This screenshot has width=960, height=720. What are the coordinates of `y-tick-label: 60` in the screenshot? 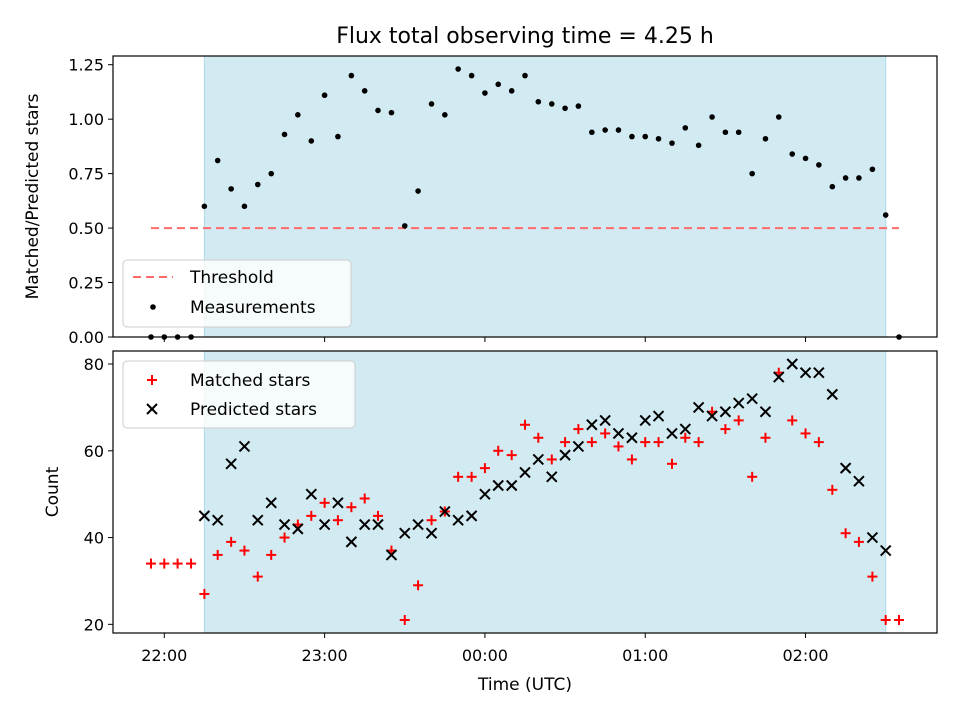 It's located at (94, 451).